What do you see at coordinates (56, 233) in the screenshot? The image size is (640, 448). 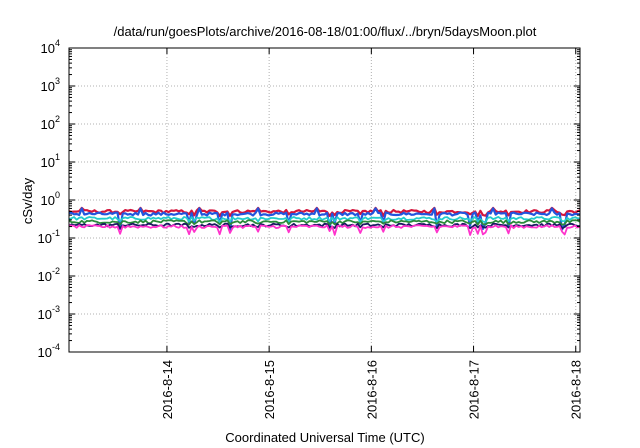 I see `y-tick-exponent: -1` at bounding box center [56, 233].